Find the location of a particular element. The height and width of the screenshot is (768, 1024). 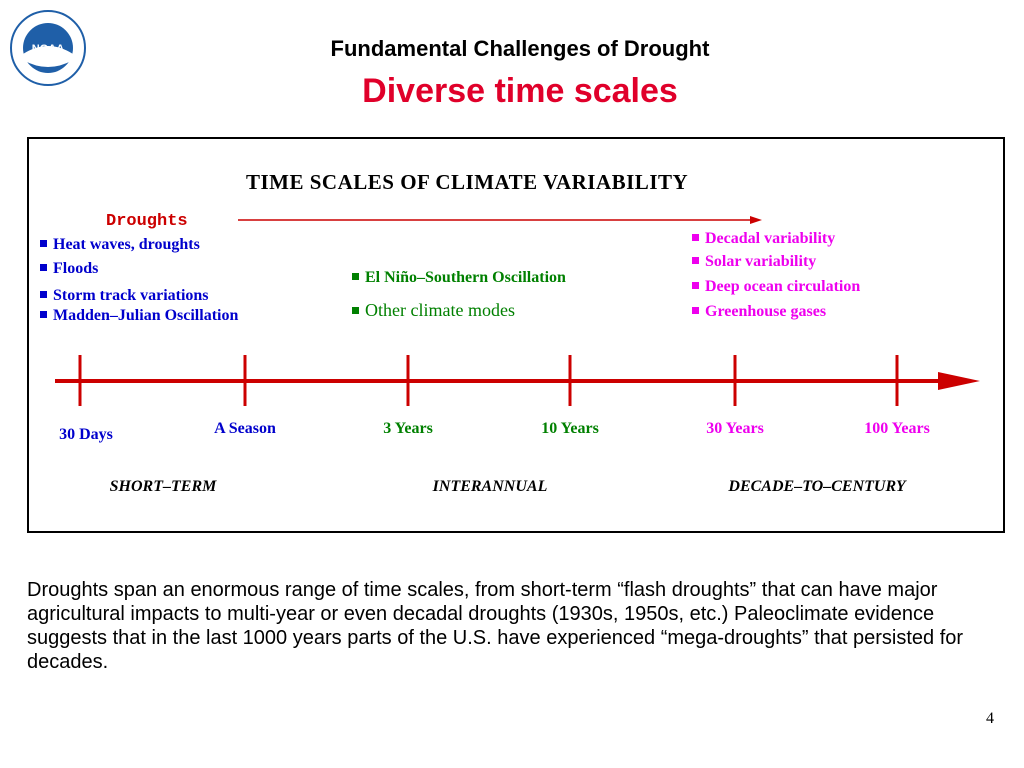

bullet-item: Decadal variability is located at coordinates (763, 239).